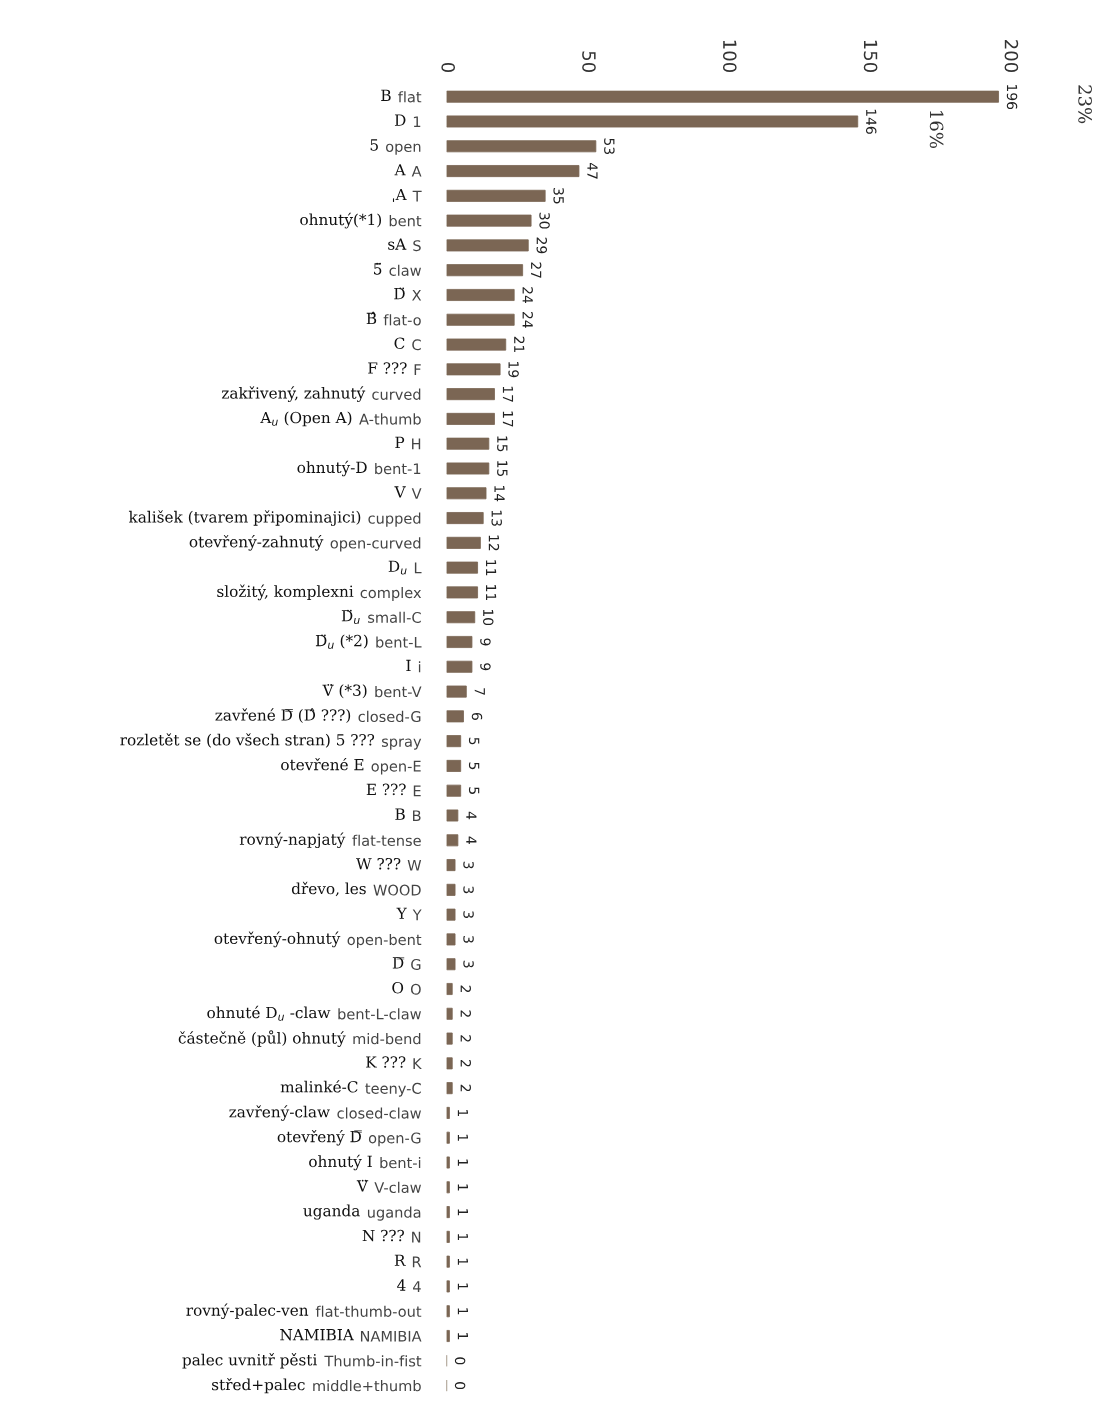  What do you see at coordinates (417, 791) in the screenshot?
I see `y-tick-label: E` at bounding box center [417, 791].